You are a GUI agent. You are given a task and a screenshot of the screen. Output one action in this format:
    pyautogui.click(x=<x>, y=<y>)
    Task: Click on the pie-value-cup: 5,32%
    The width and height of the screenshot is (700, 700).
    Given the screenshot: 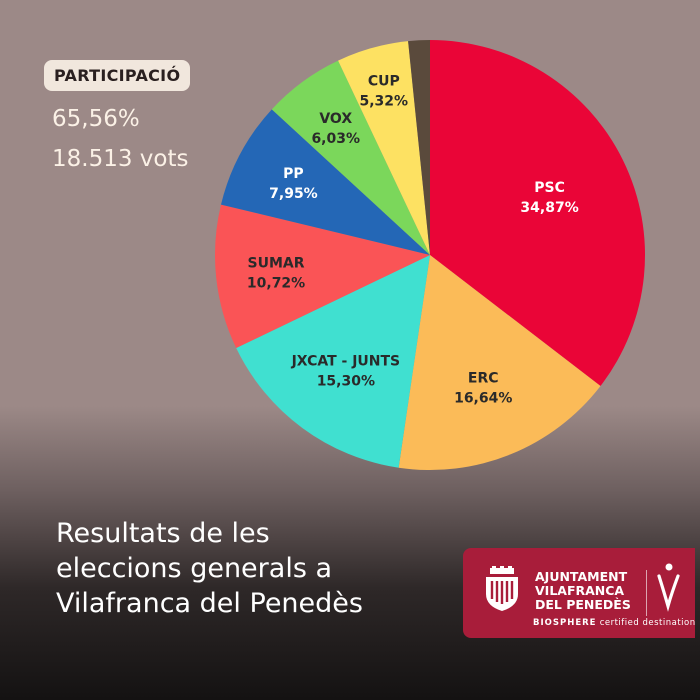 What is the action you would take?
    pyautogui.click(x=384, y=101)
    